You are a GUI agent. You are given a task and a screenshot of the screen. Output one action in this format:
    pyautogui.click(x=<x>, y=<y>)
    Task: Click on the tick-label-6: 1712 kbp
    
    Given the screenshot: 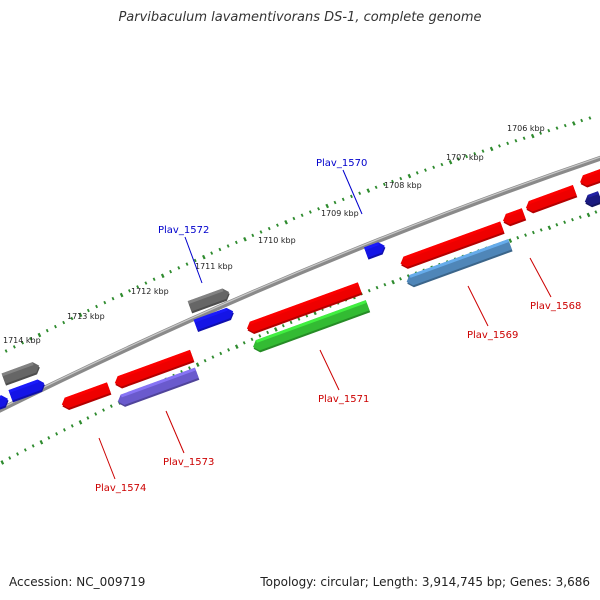 What is the action you would take?
    pyautogui.click(x=150, y=291)
    